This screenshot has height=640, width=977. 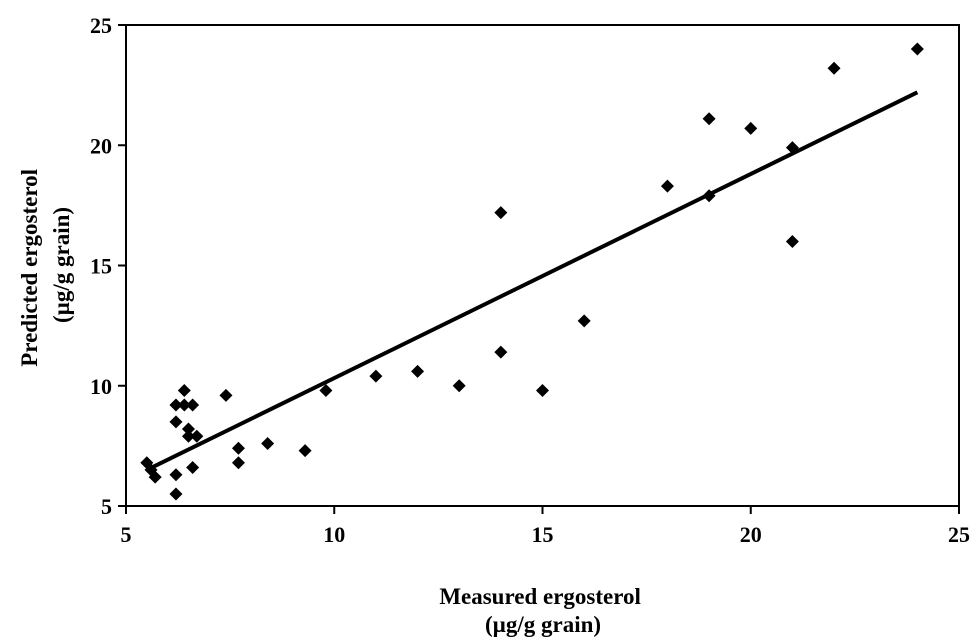 What do you see at coordinates (101, 25) in the screenshot?
I see `y-tick-label: 25` at bounding box center [101, 25].